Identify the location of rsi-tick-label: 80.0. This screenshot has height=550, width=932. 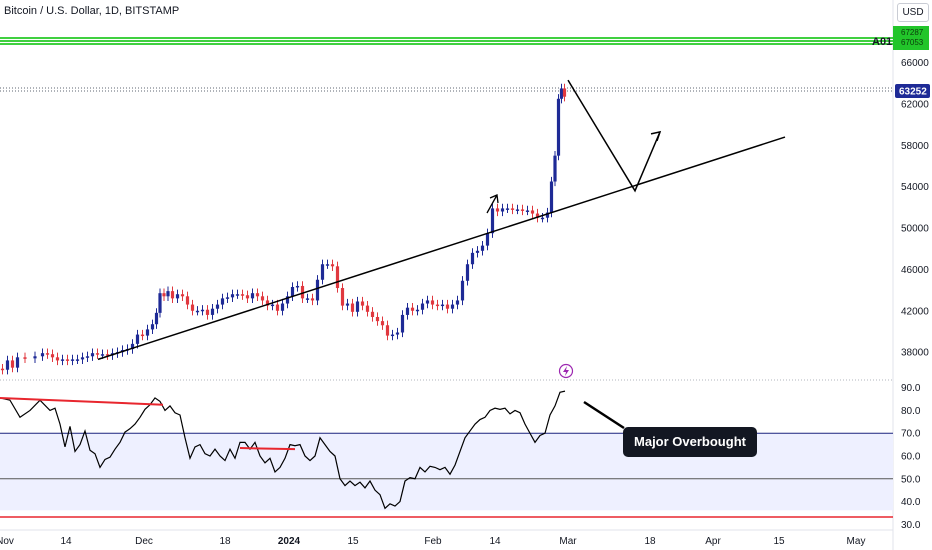
(911, 411).